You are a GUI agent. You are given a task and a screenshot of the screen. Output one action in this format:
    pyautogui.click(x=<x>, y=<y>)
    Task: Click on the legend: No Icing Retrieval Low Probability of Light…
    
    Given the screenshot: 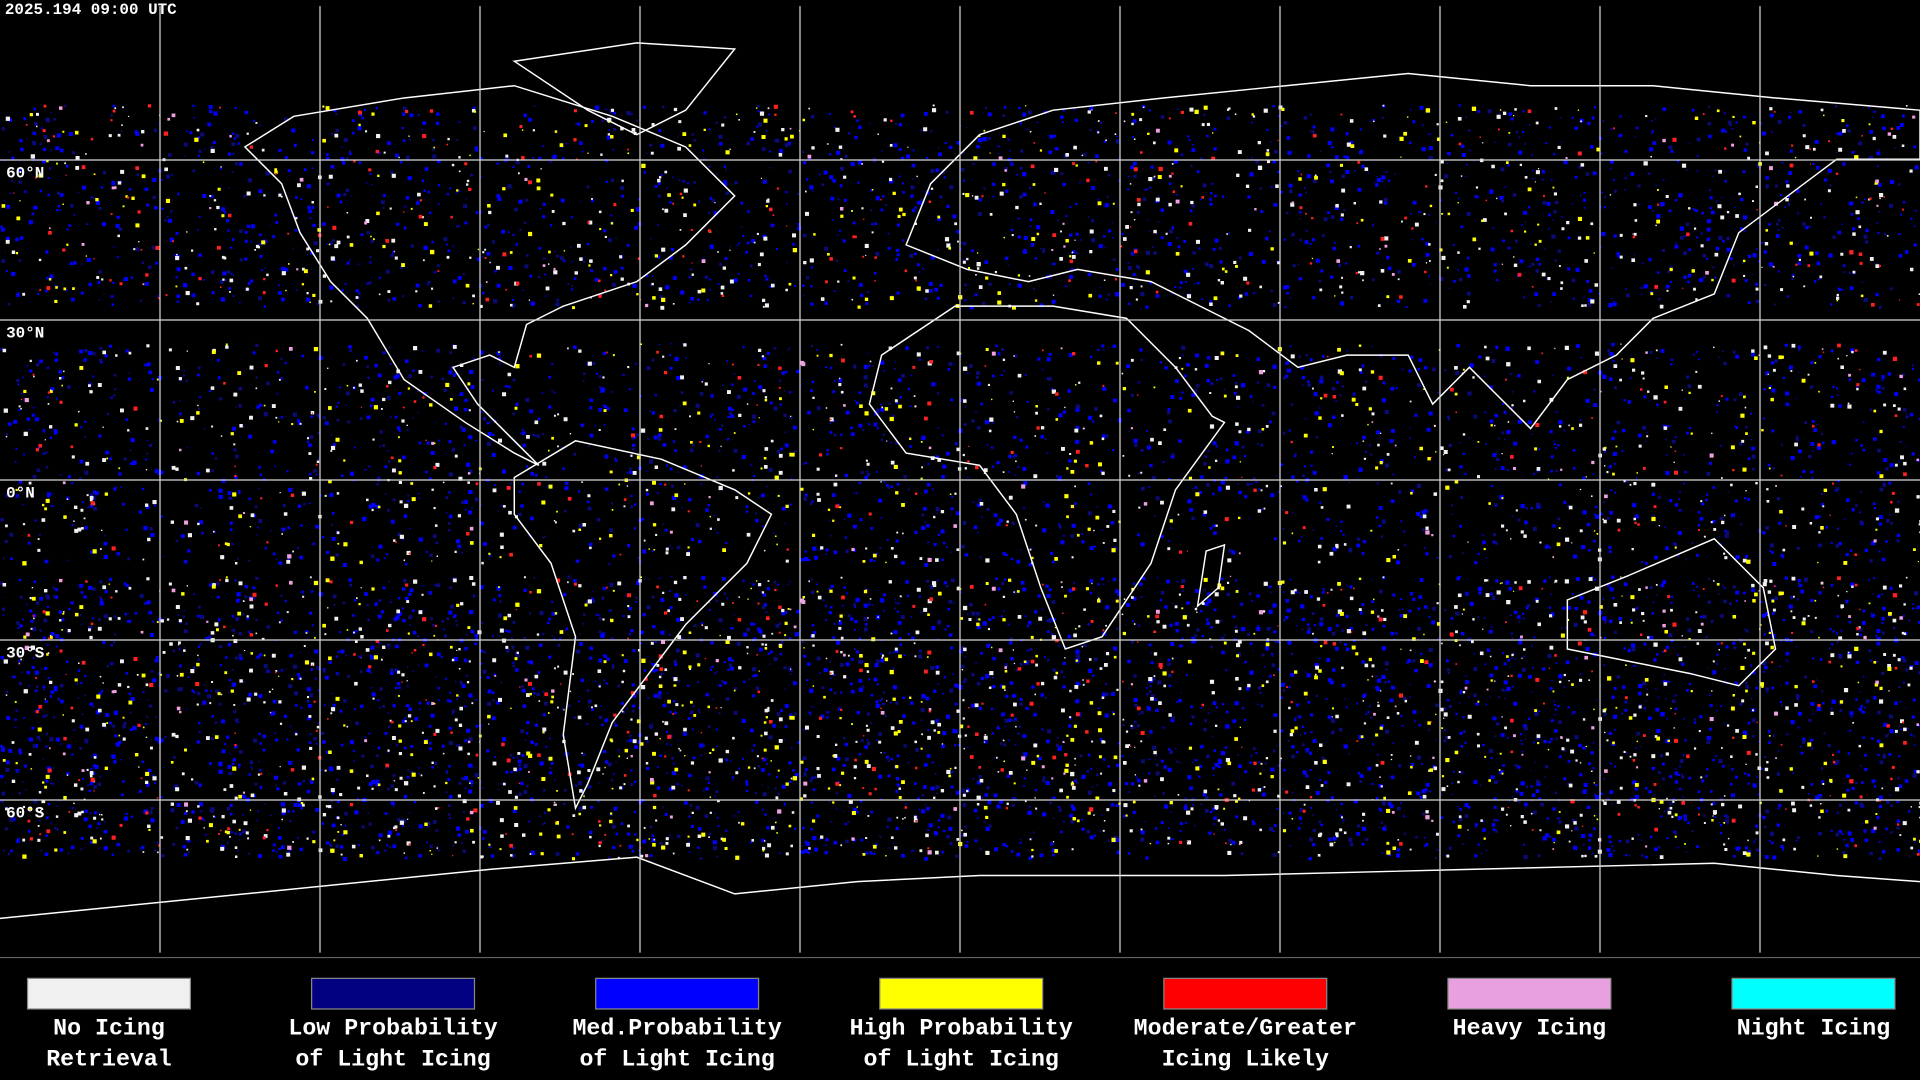 What is the action you would take?
    pyautogui.click(x=961, y=1024)
    